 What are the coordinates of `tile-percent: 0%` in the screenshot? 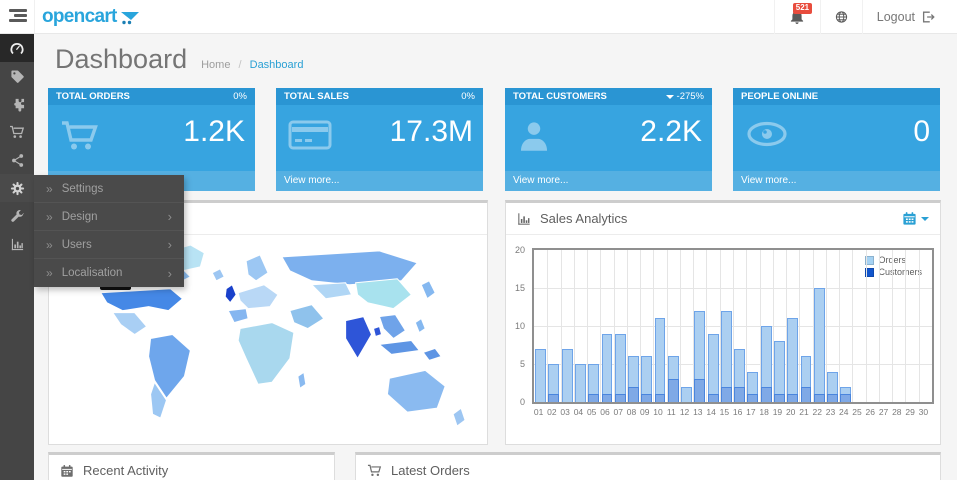 It's located at (240, 96).